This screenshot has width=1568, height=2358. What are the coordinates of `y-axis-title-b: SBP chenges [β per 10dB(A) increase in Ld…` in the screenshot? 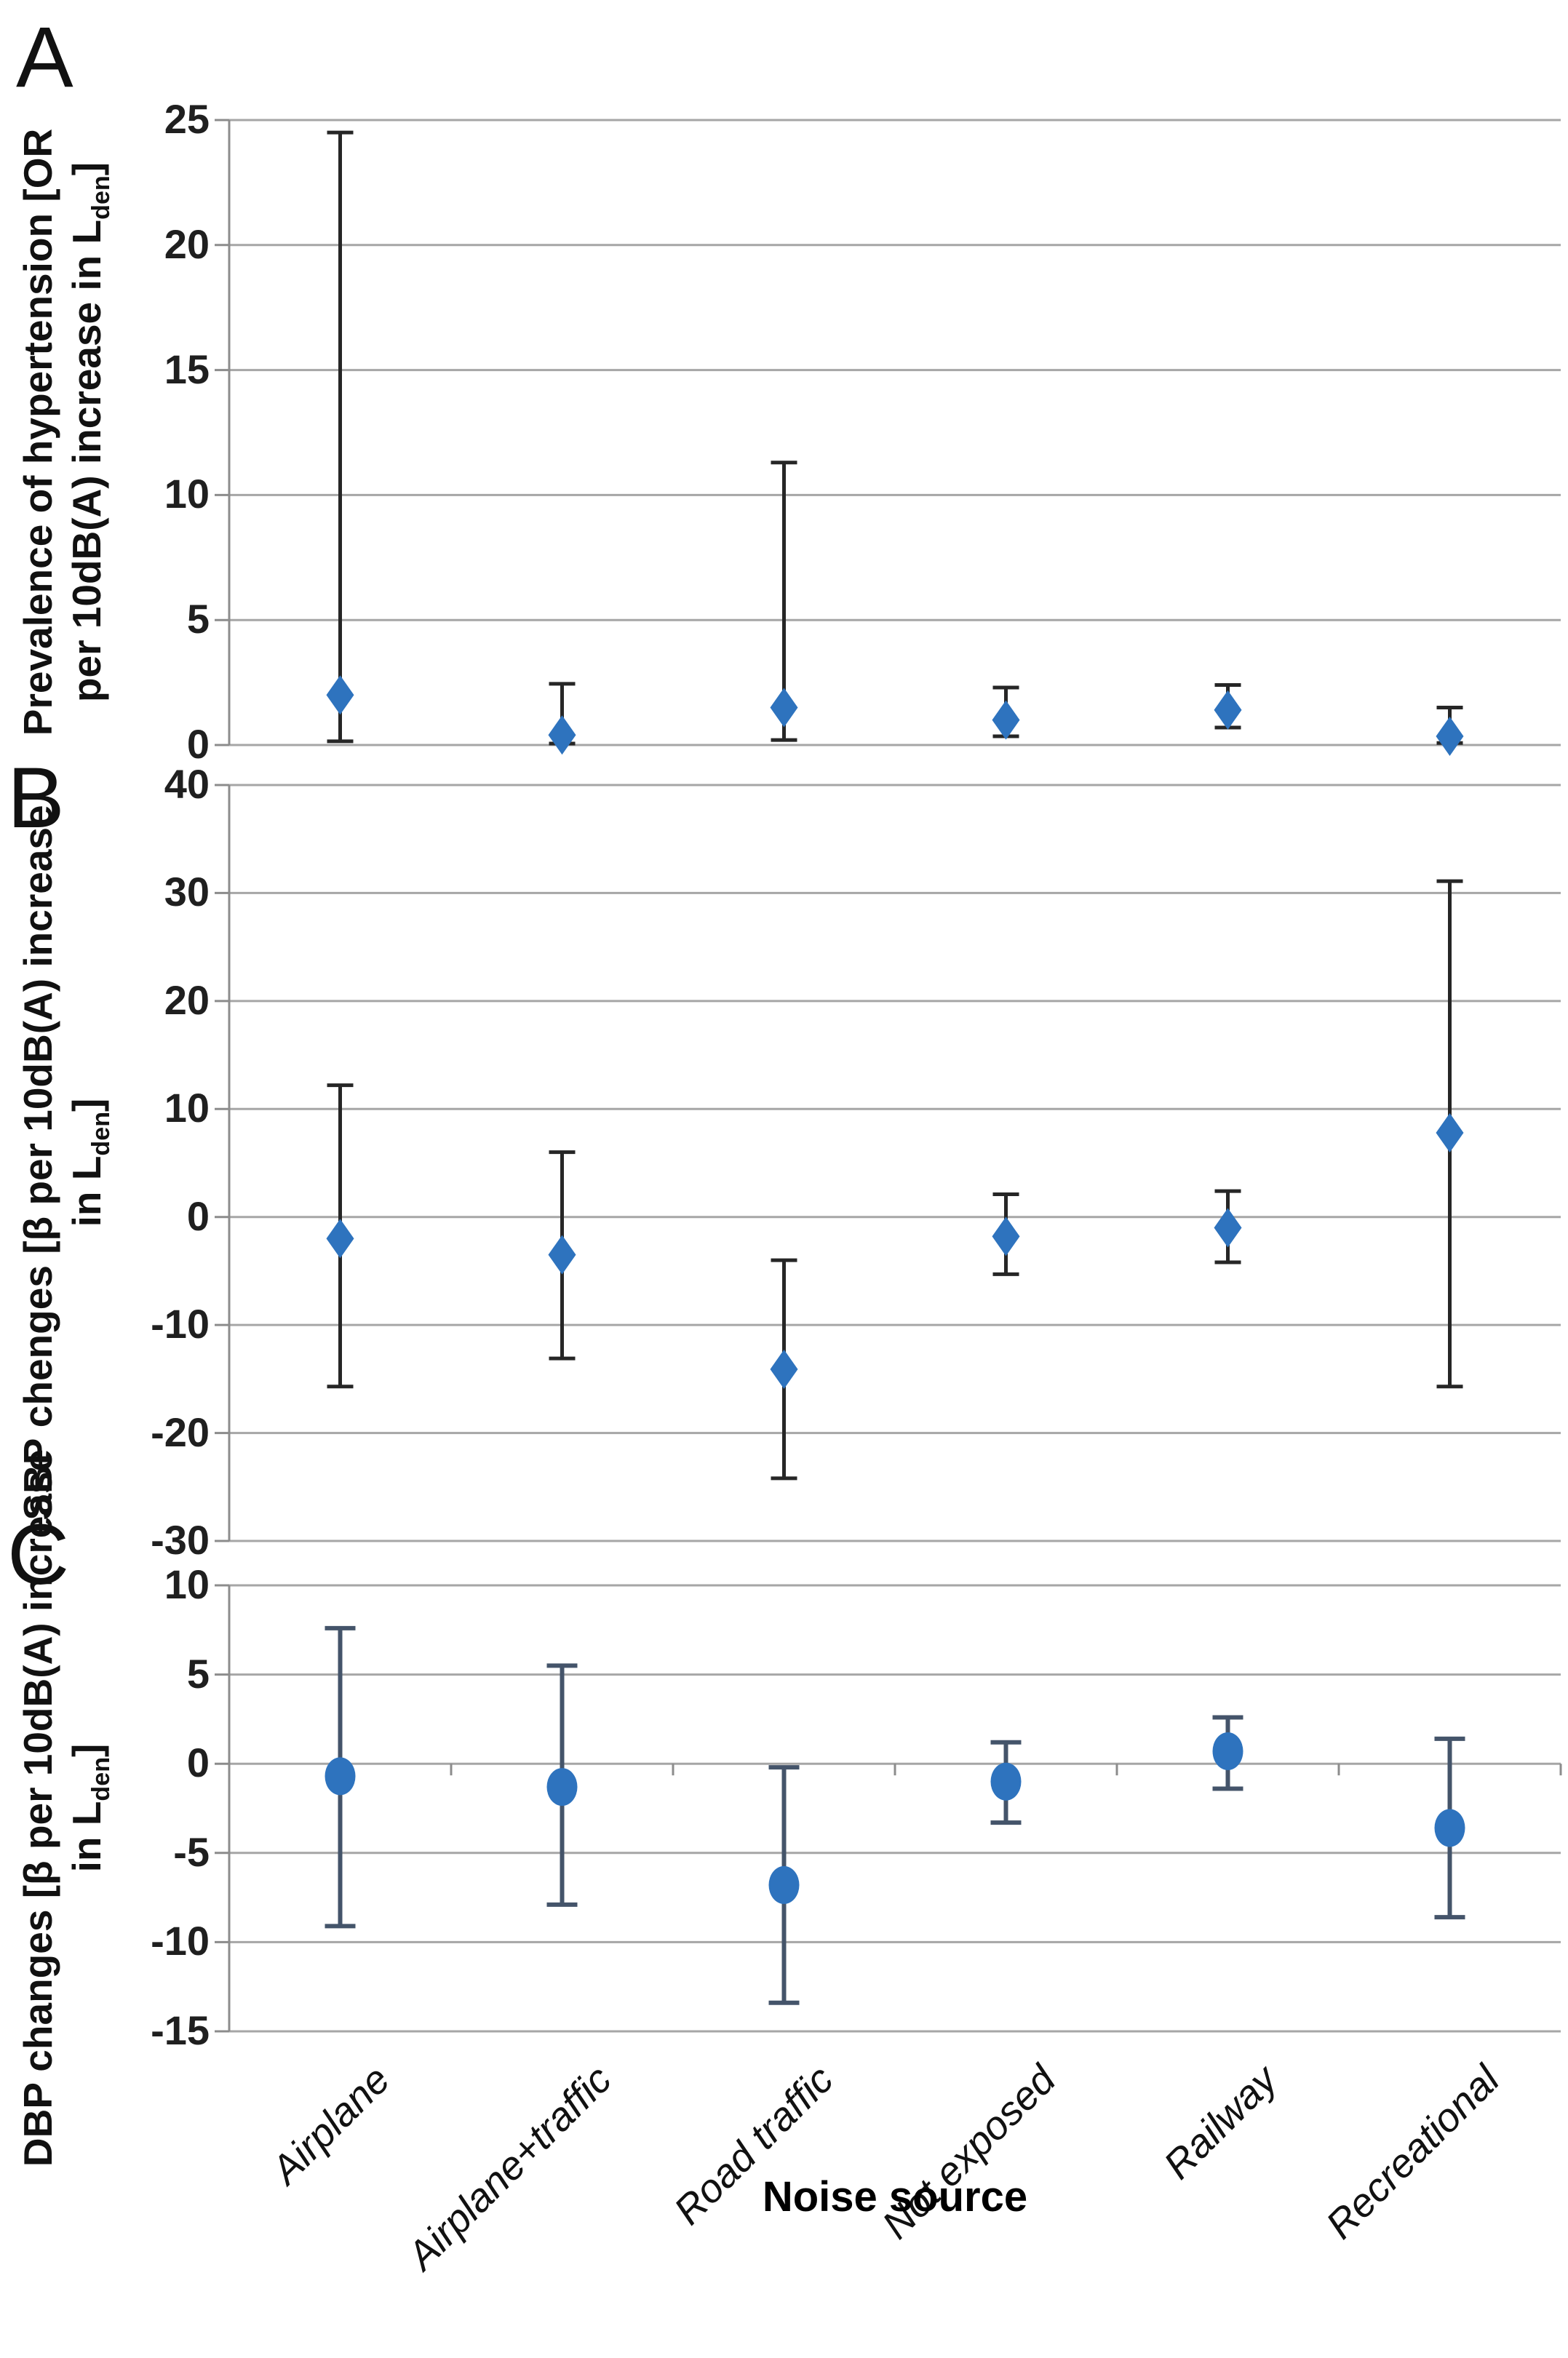 It's located at (65, 1163).